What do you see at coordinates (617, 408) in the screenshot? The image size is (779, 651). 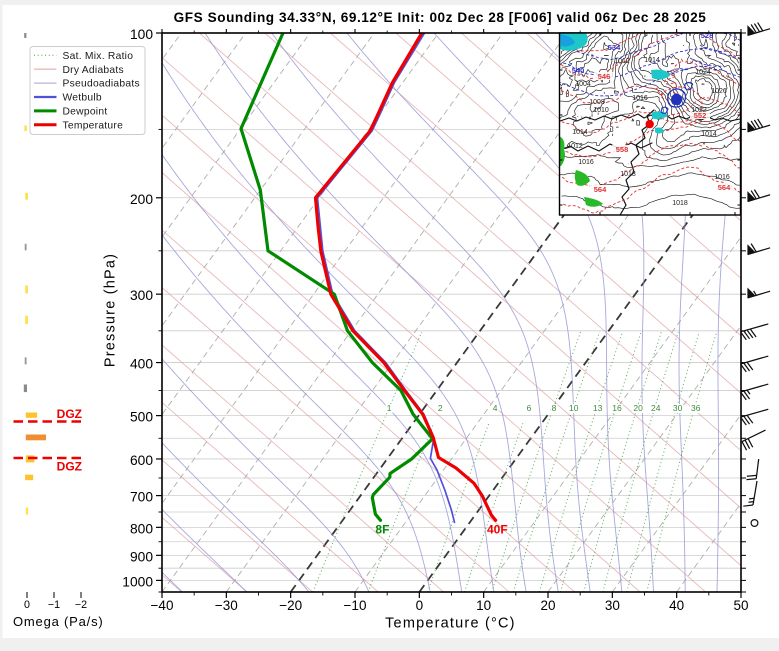 I see `svg-text: 16` at bounding box center [617, 408].